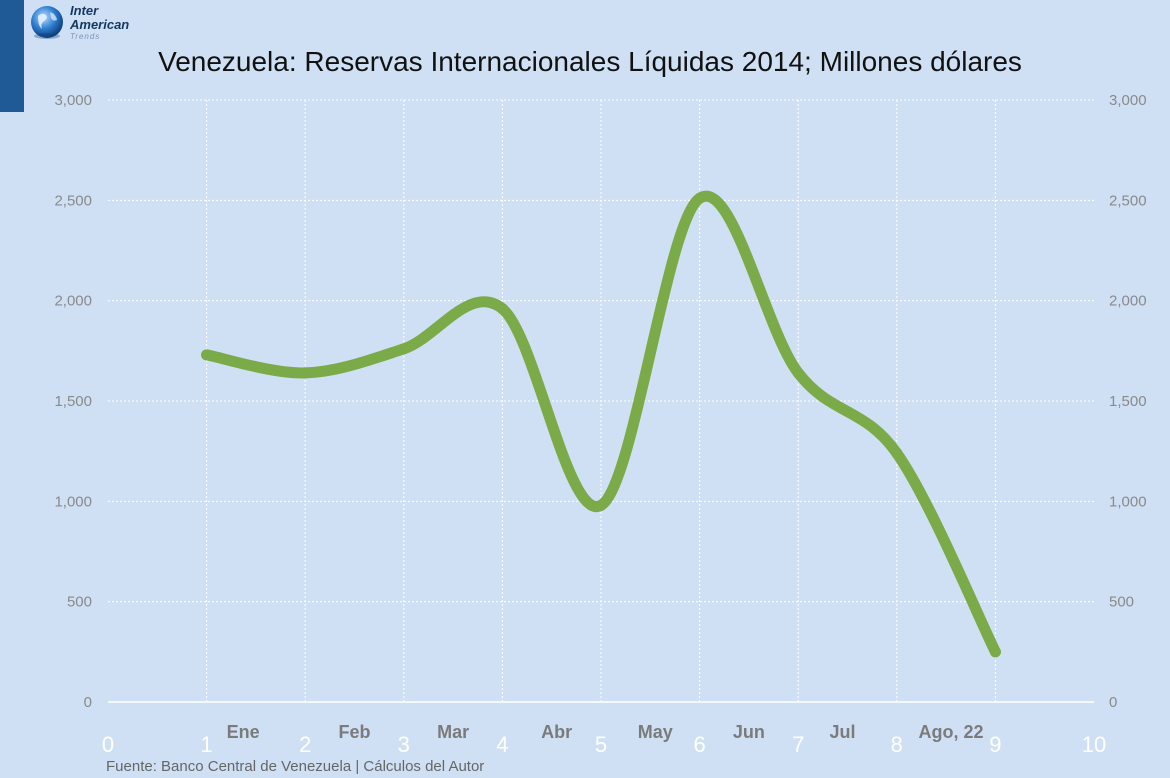  I want to click on x-category-label: May, so click(655, 732).